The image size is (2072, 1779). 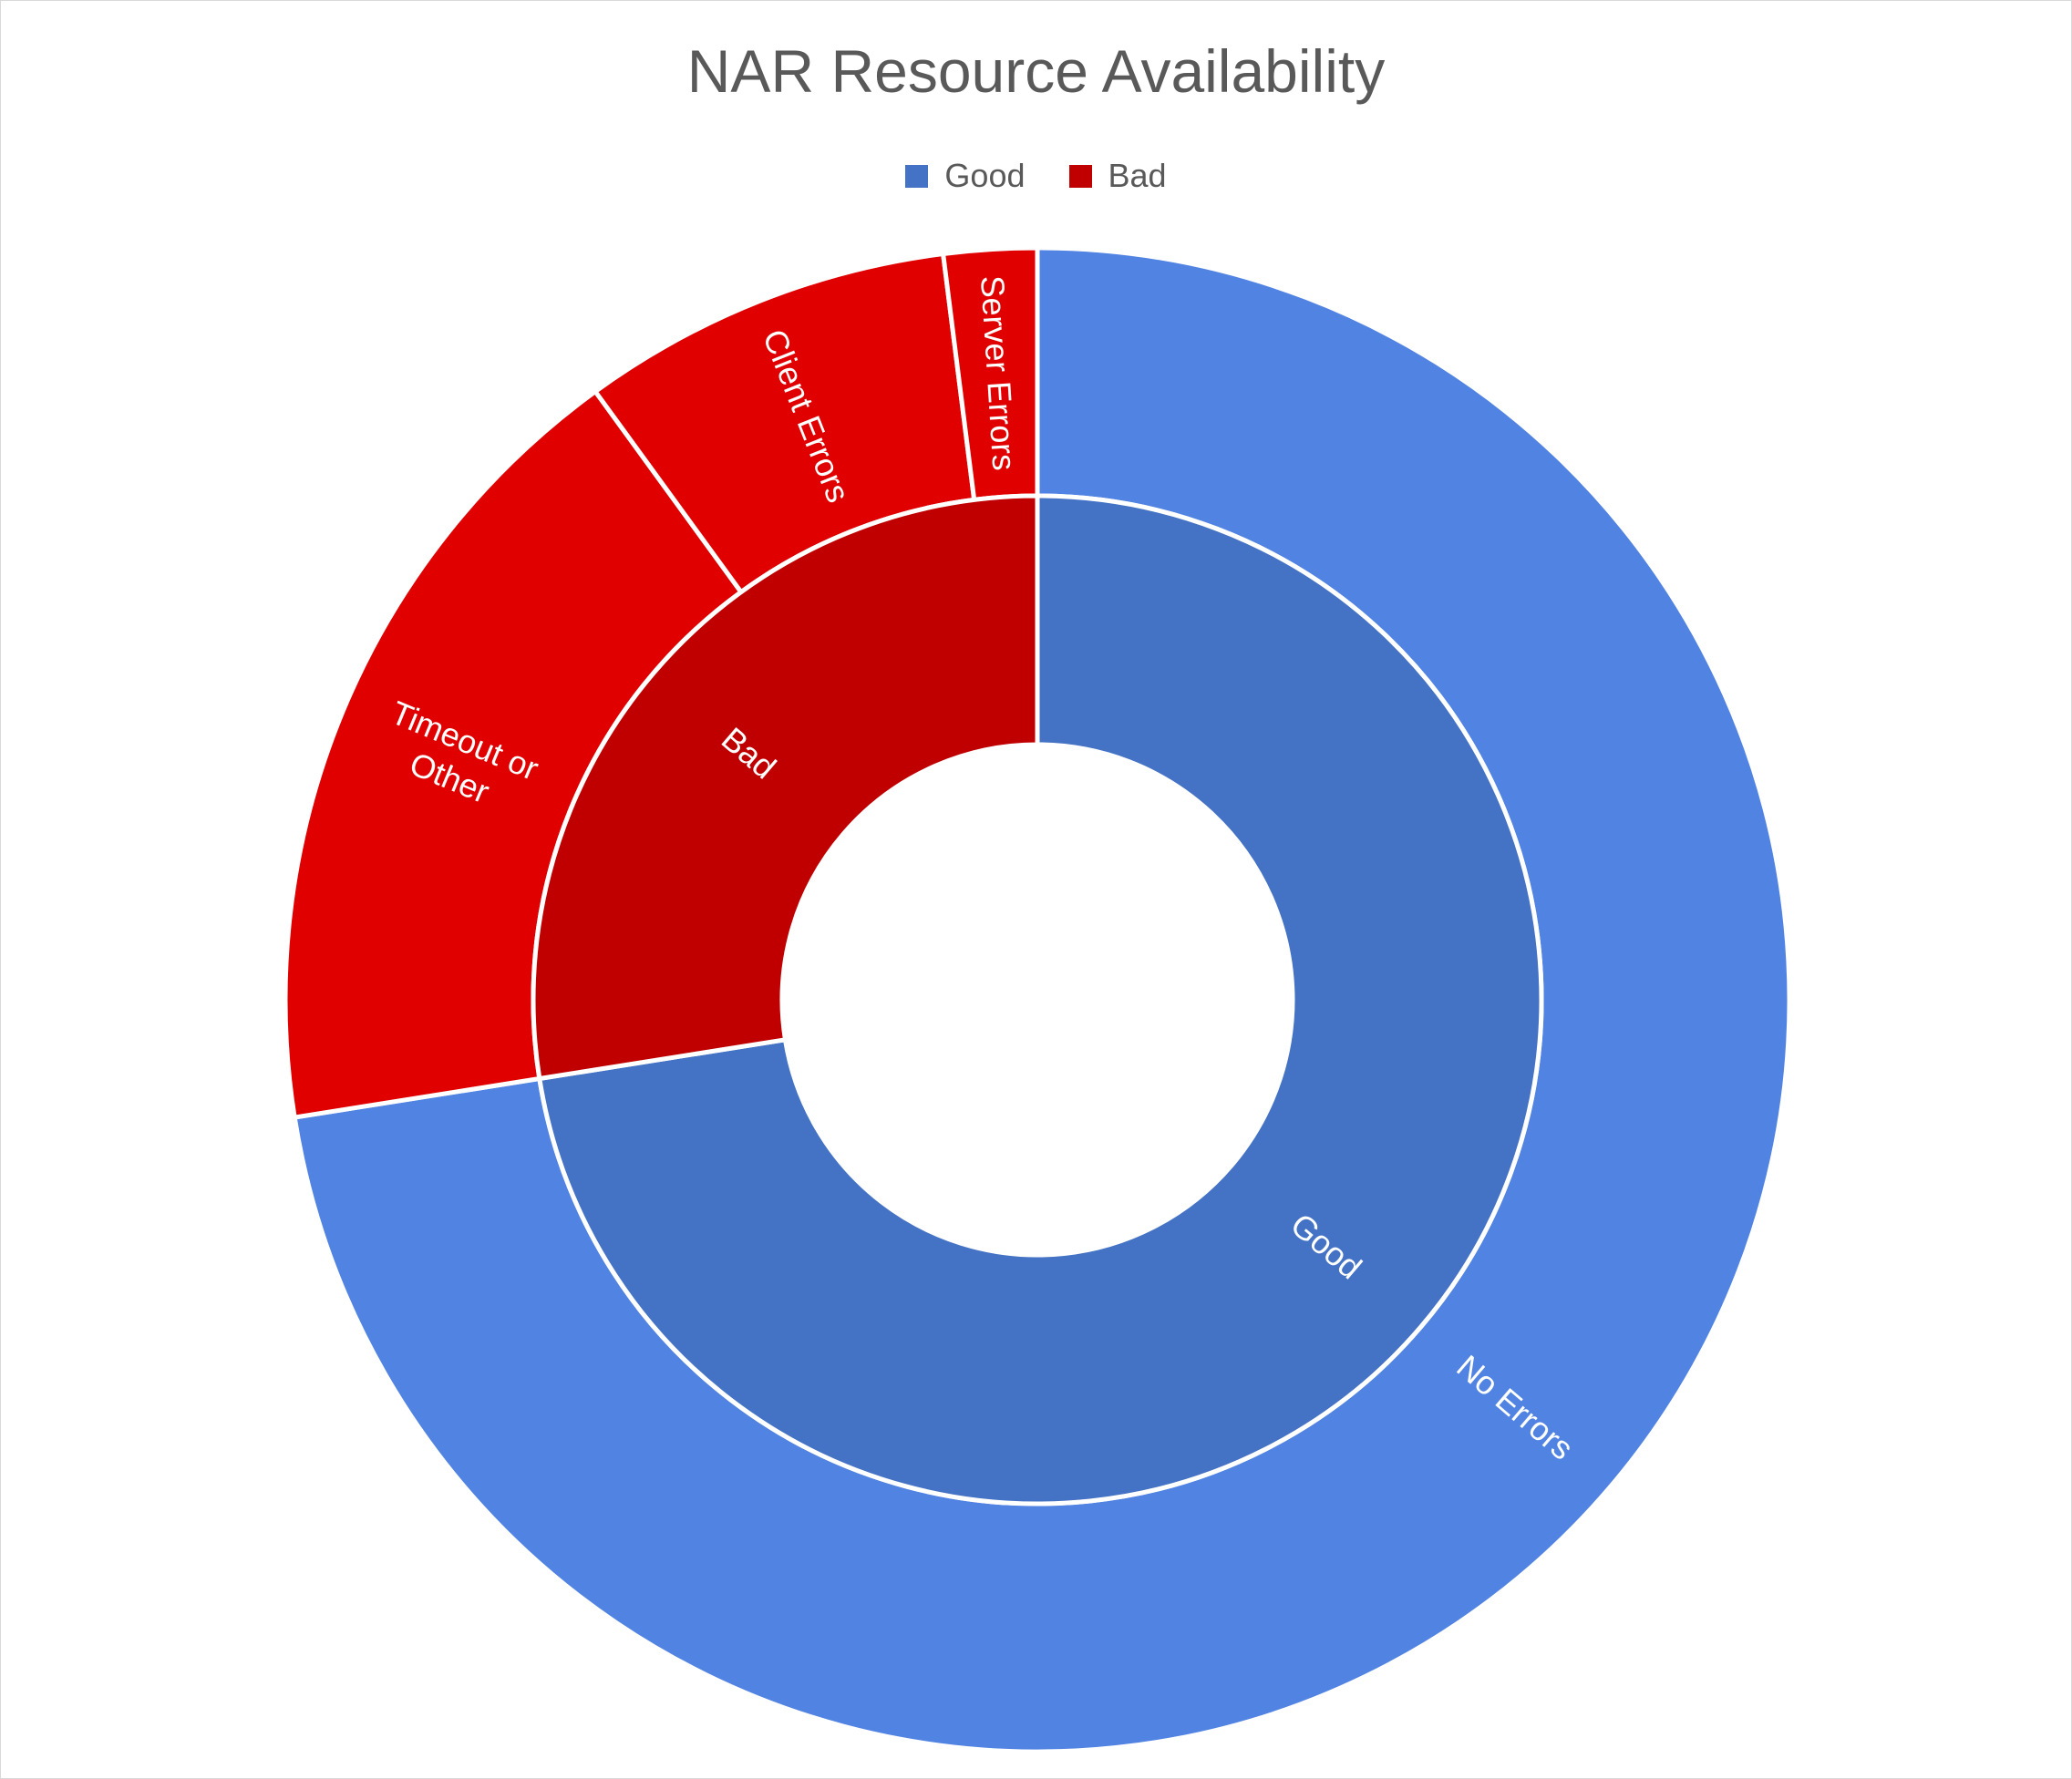 I want to click on legend-item-bad: Bad, so click(x=1117, y=176).